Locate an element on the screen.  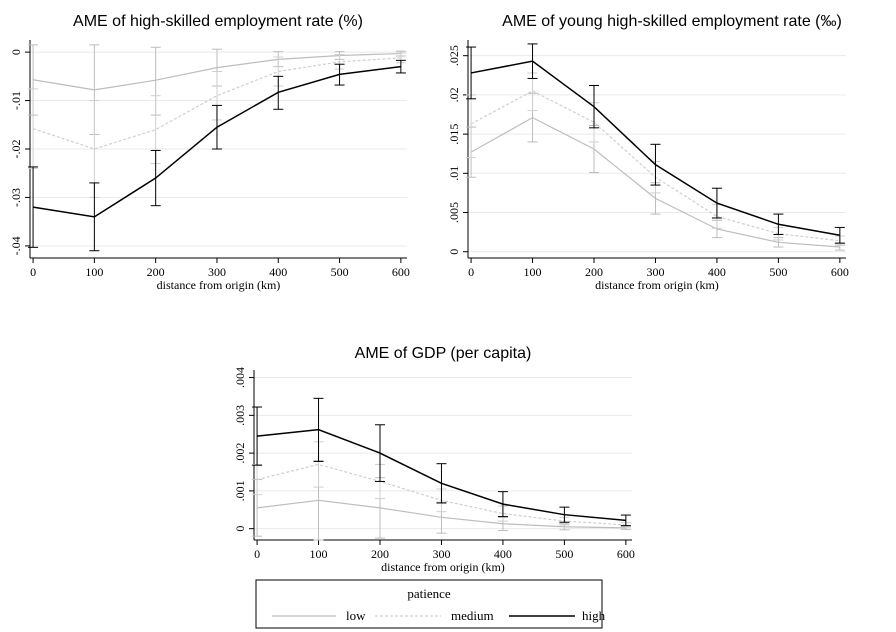
y-tick-label: .015 is located at coordinates (454, 134).